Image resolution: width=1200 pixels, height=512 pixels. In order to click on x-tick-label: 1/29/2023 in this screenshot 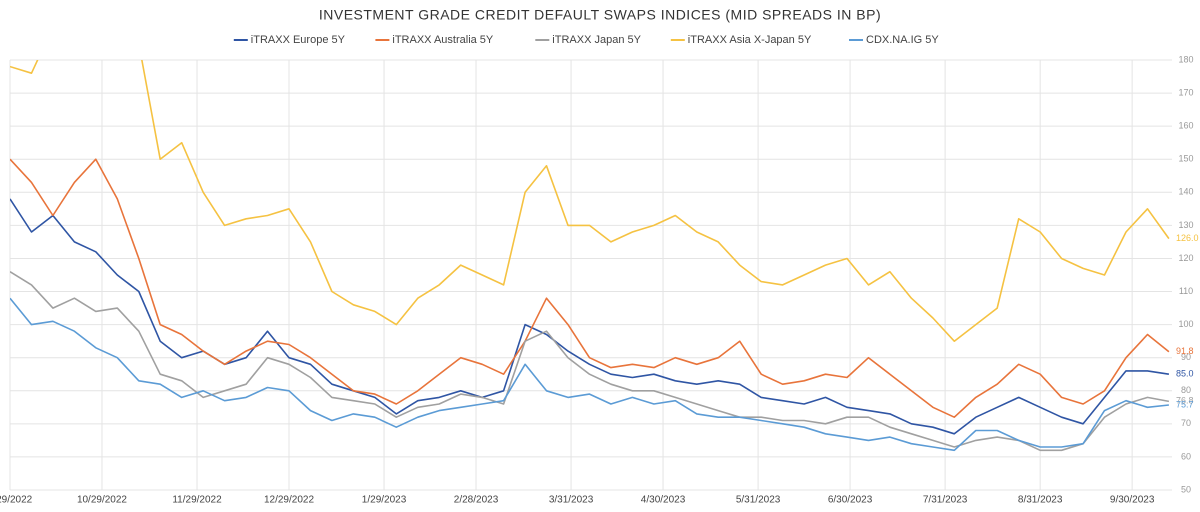, I will do `click(384, 500)`.